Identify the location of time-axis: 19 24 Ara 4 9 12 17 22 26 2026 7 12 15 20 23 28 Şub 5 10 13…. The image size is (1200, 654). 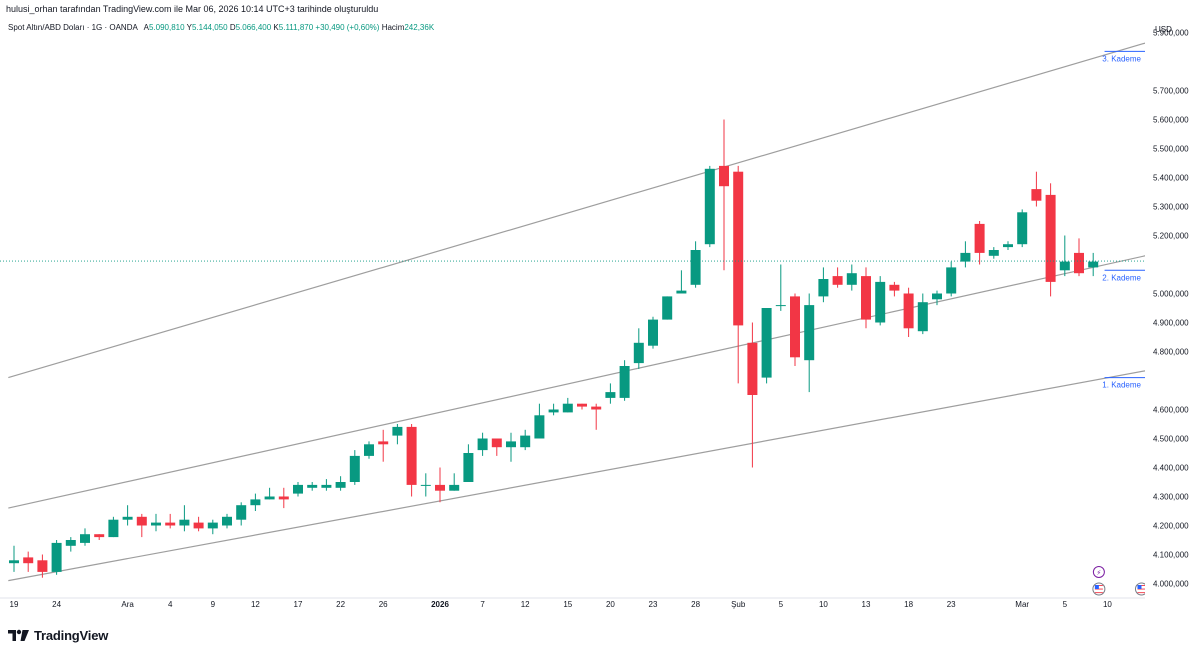
(572, 603).